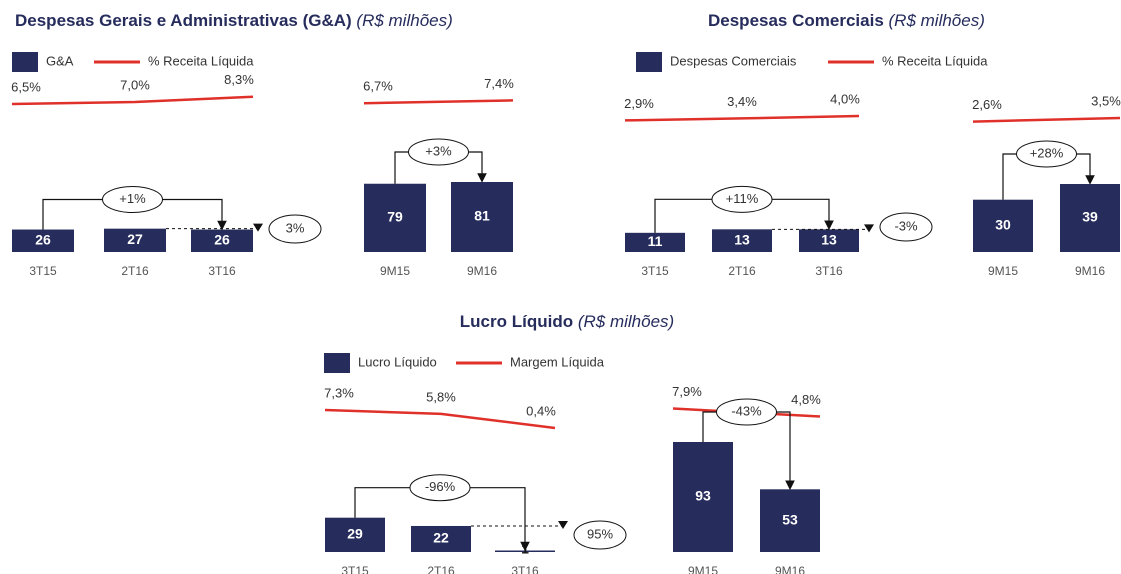  Describe the element at coordinates (135, 84) in the screenshot. I see `line-value-label: 7,0%` at that location.